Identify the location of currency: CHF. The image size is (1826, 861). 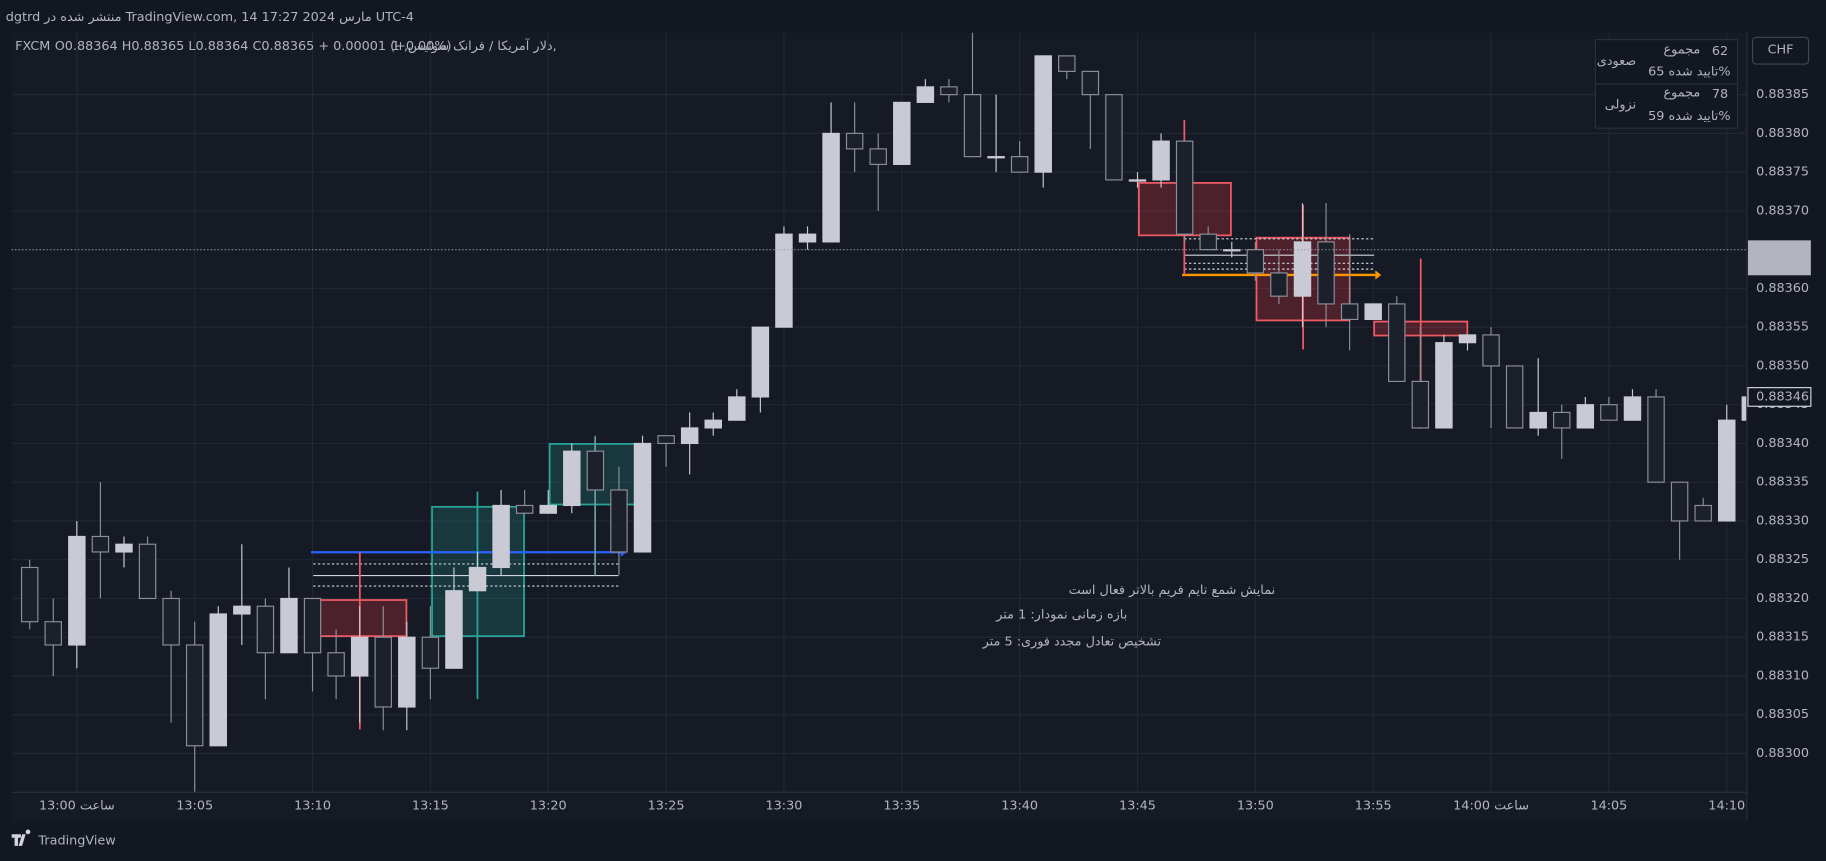
(1781, 50).